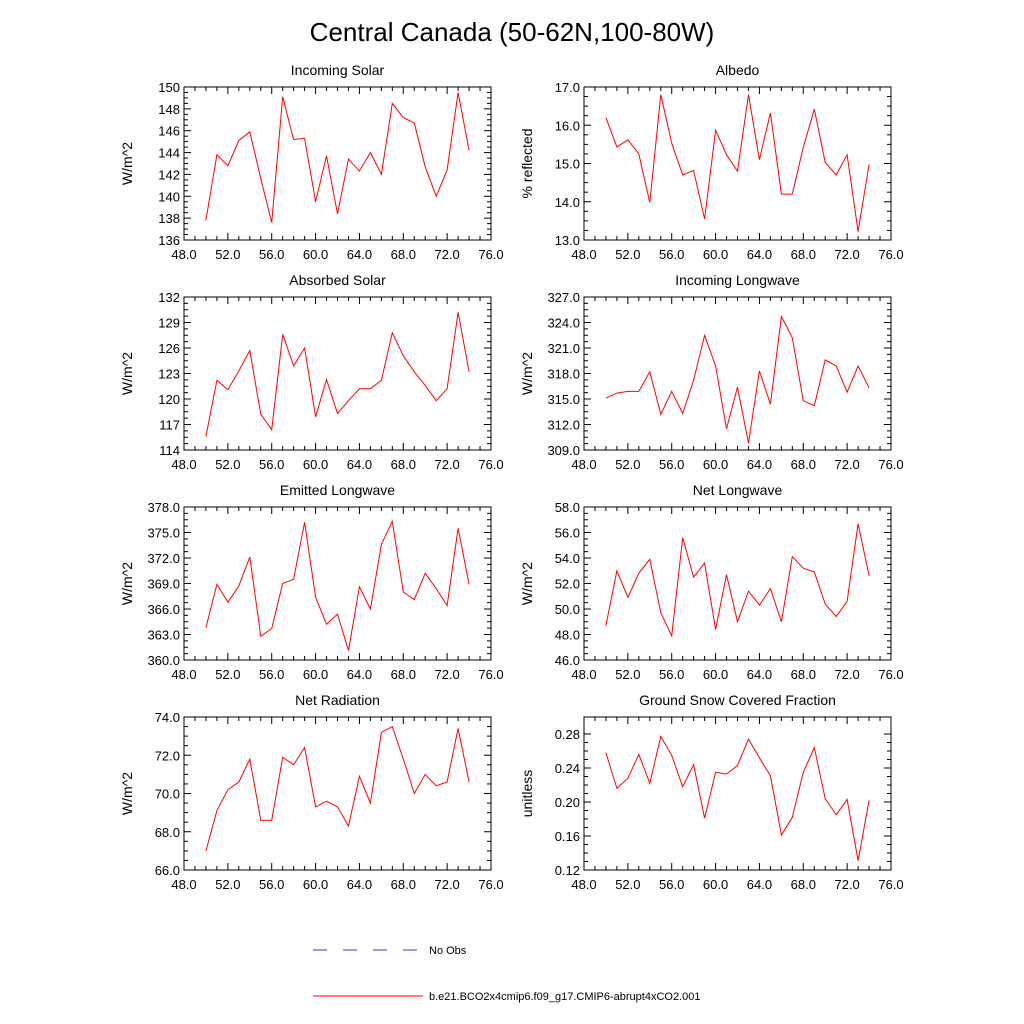  What do you see at coordinates (563, 425) in the screenshot?
I see `y-tick-label: 312.0` at bounding box center [563, 425].